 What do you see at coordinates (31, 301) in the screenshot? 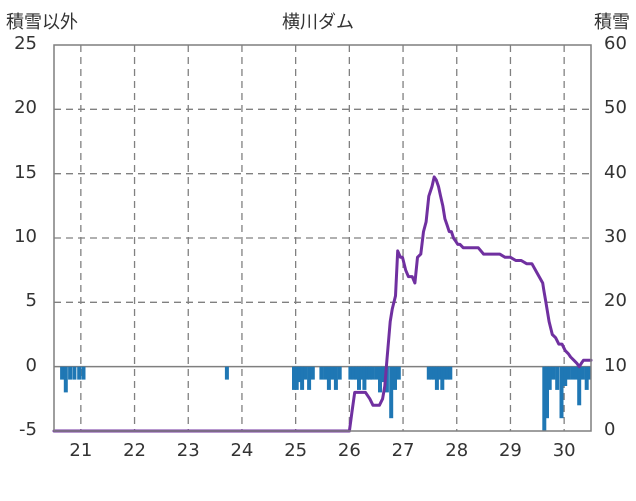
I see `left-tick-label: 5` at bounding box center [31, 301].